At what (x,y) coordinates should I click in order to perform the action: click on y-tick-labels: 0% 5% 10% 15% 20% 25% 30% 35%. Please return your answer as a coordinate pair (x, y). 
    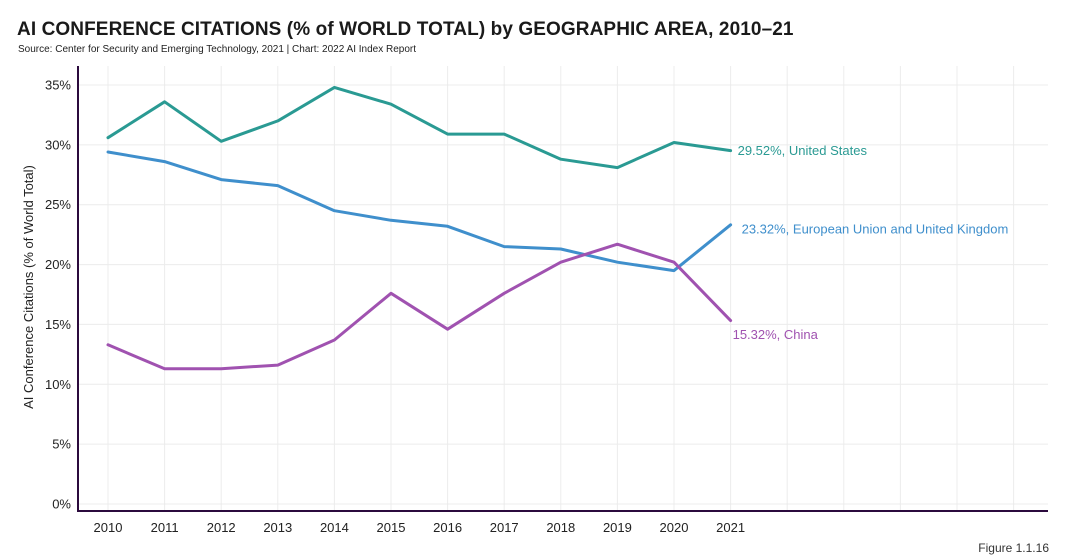
    Looking at the image, I should click on (58, 295).